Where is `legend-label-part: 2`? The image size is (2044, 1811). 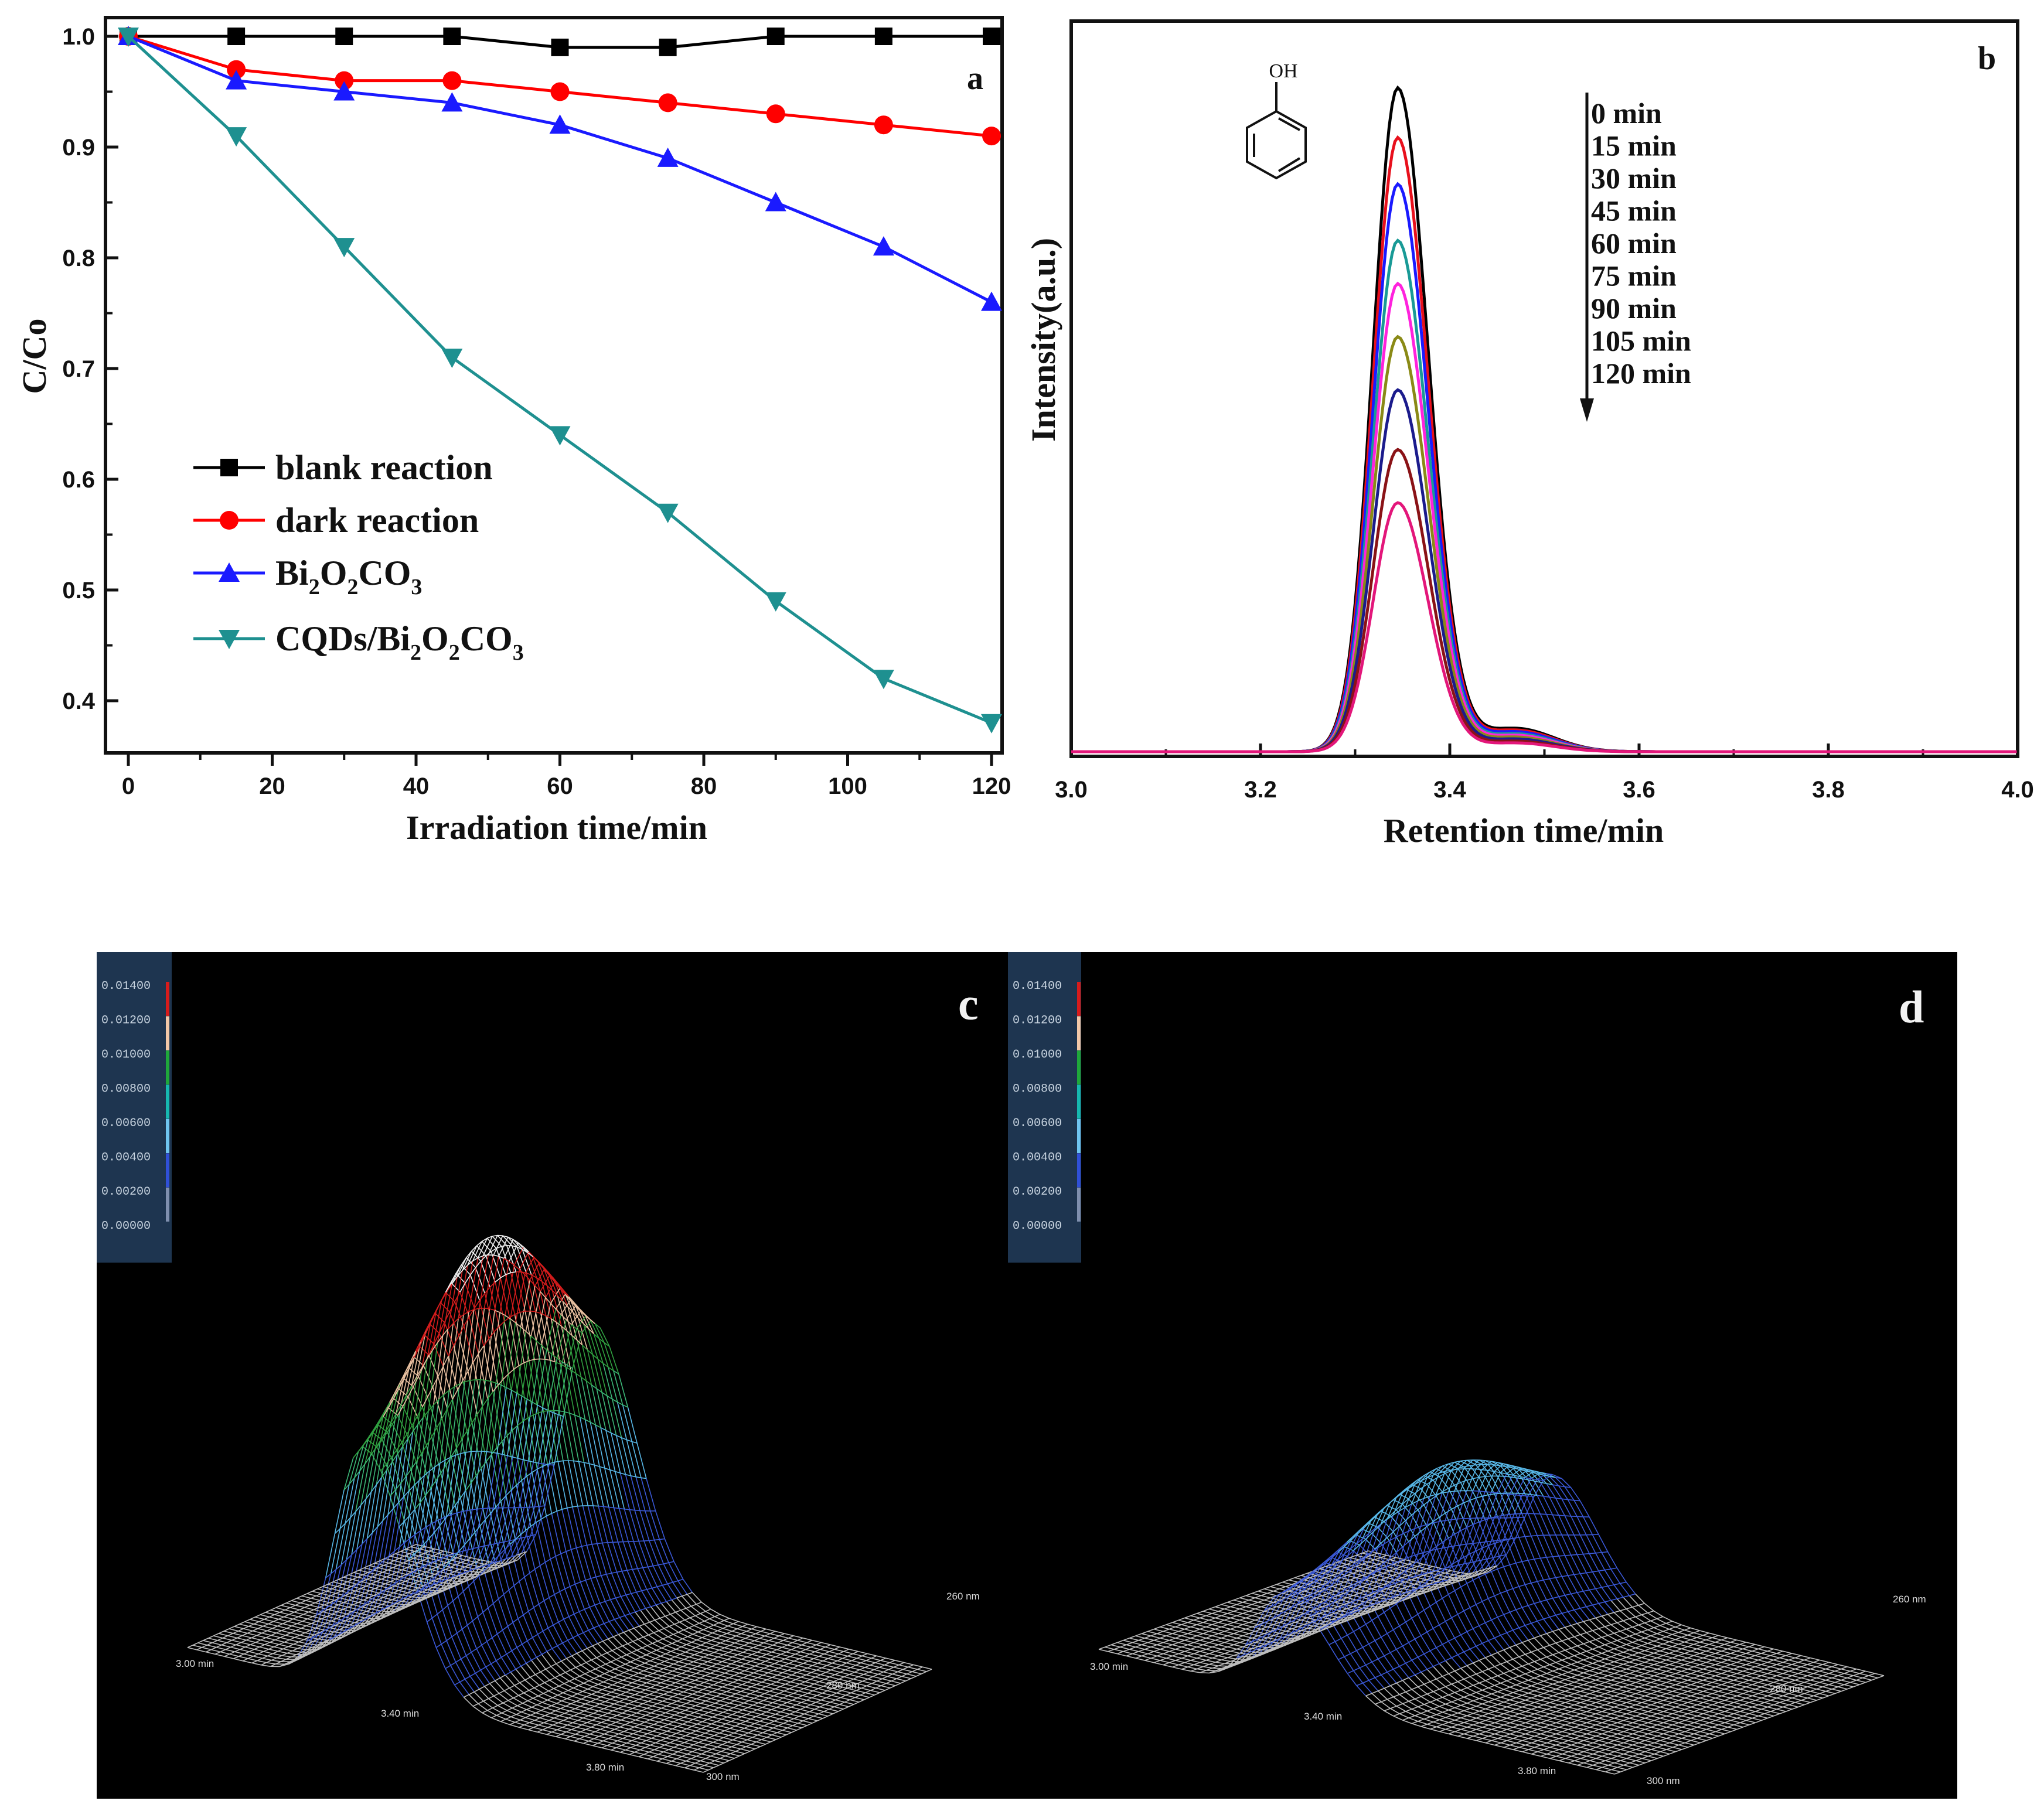 legend-label-part: 2 is located at coordinates (352, 587).